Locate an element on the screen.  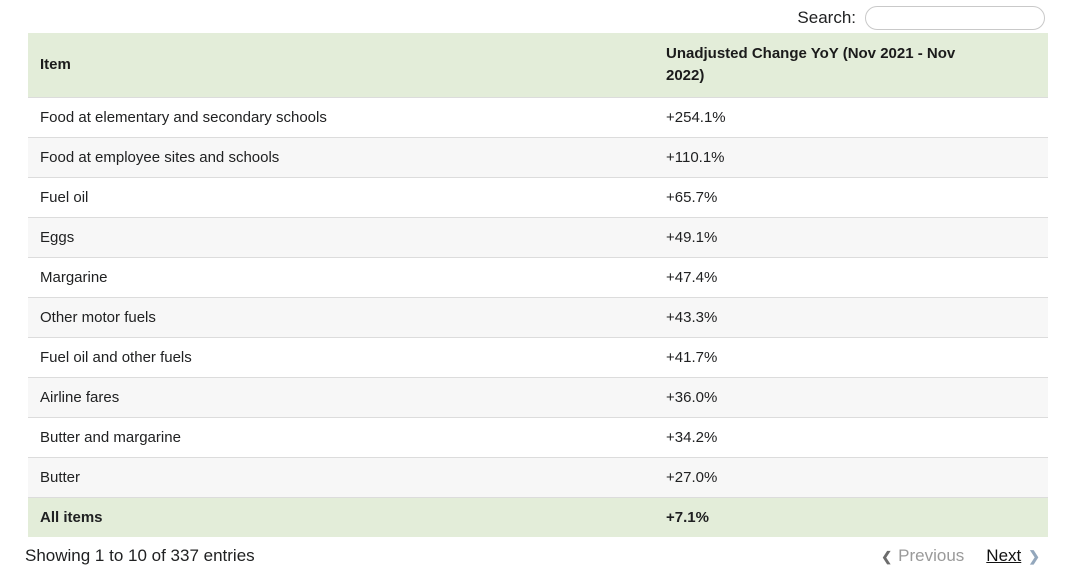
table-row: Eggs +49.1% is located at coordinates (538, 236).